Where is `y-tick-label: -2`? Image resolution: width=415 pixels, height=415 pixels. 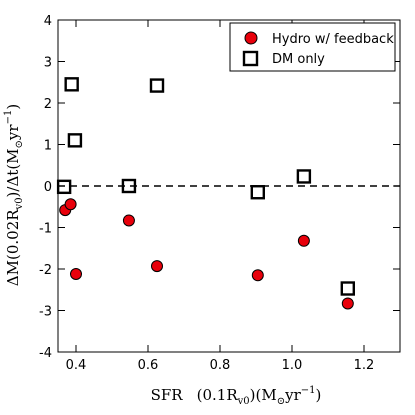 y-tick-label: -2 is located at coordinates (45, 270).